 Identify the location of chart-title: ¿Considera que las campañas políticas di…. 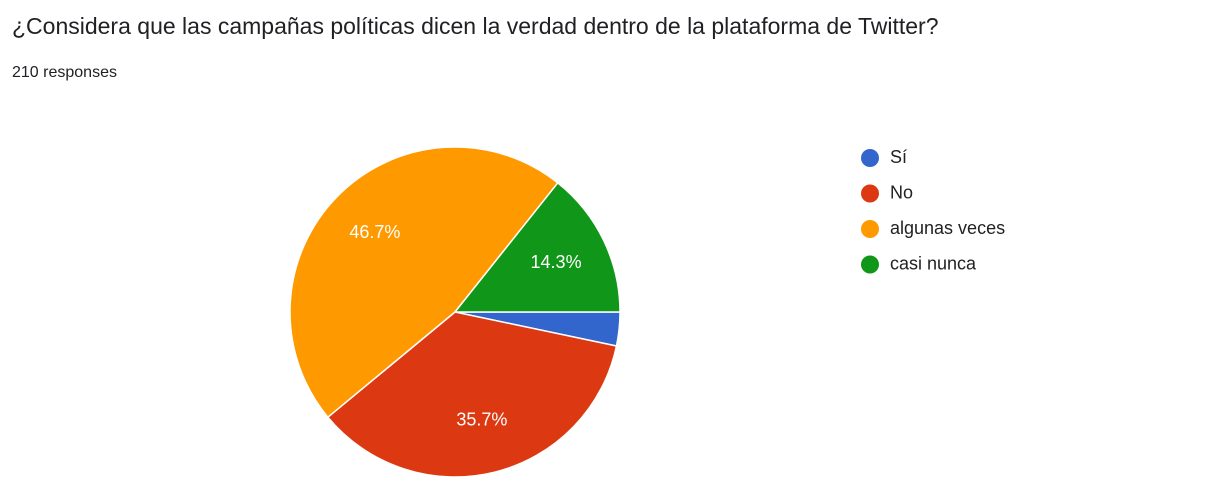
(475, 26).